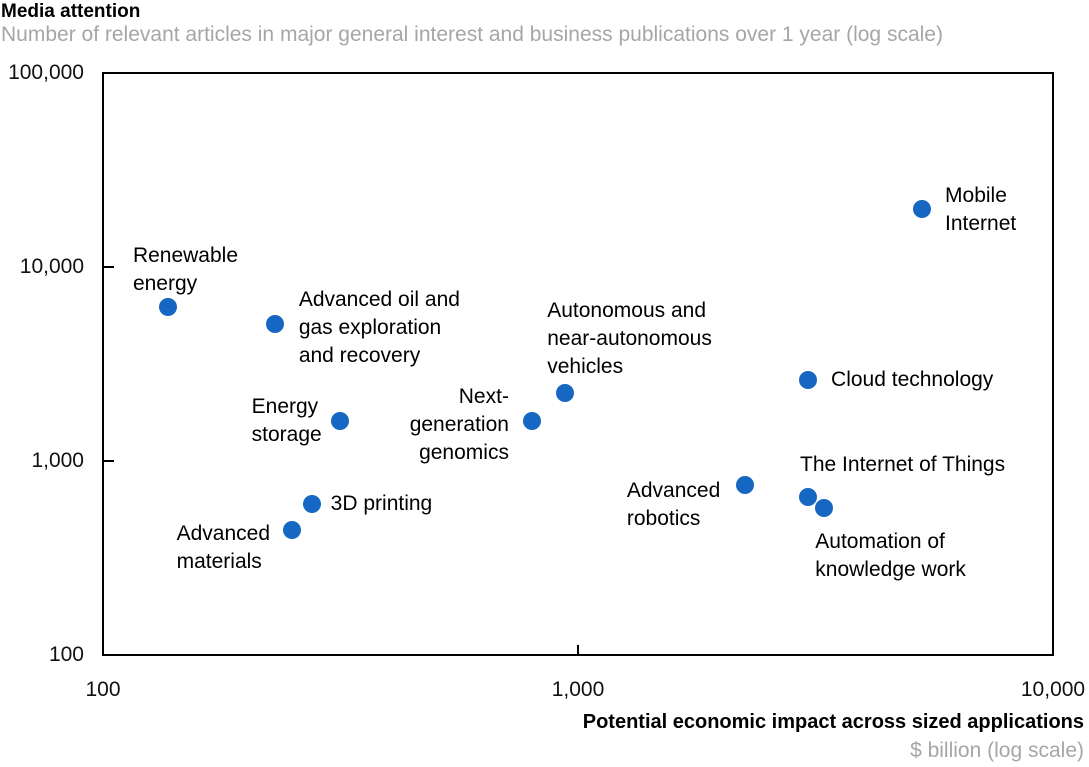  What do you see at coordinates (808, 497) in the screenshot?
I see `data-point-the-internet-of-things` at bounding box center [808, 497].